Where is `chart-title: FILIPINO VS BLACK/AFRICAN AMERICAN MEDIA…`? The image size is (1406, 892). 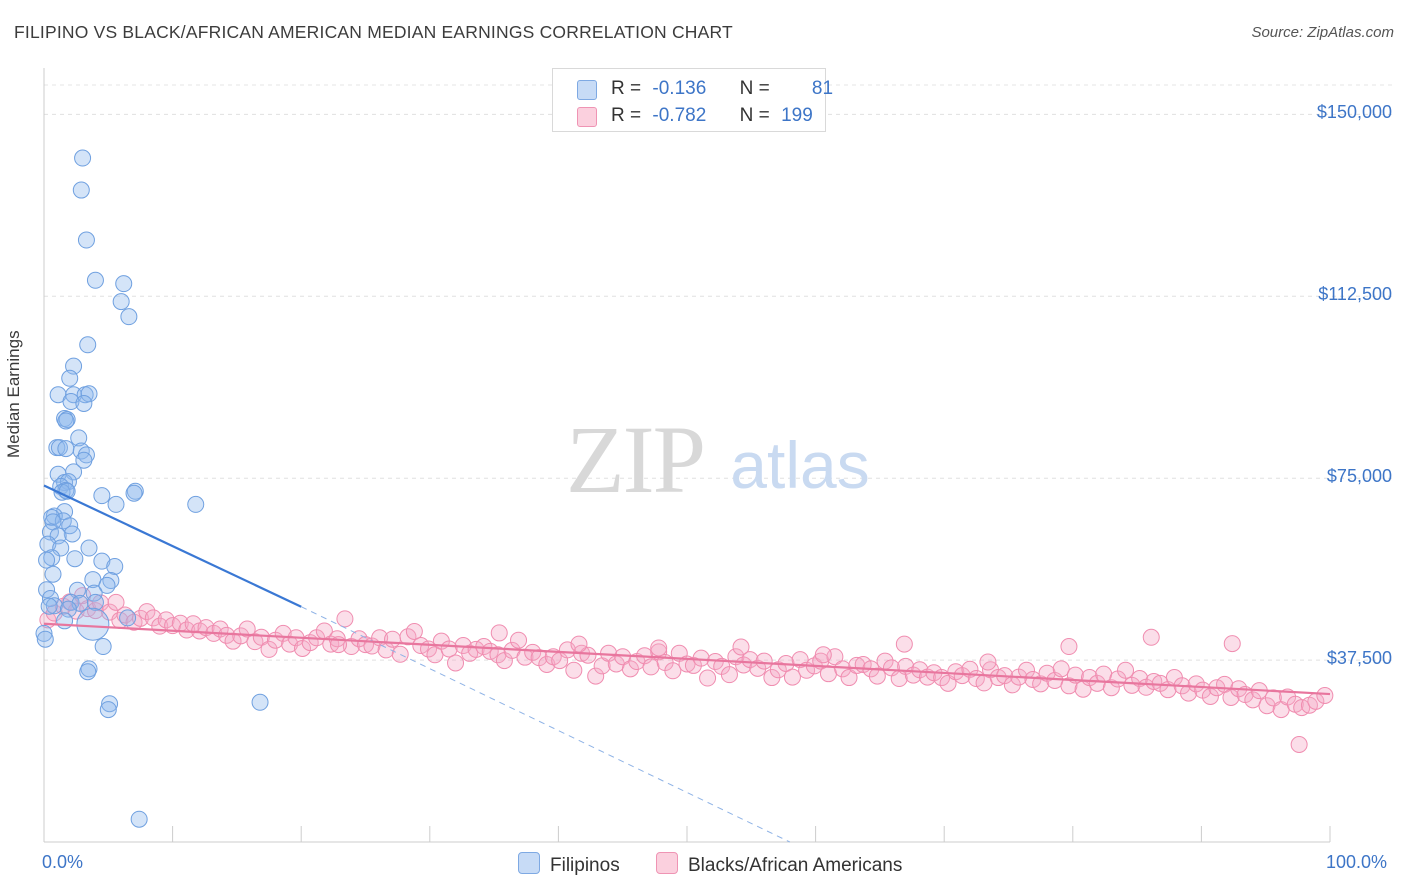 chart-title: FILIPINO VS BLACK/AFRICAN AMERICAN MEDIA… is located at coordinates (373, 32).